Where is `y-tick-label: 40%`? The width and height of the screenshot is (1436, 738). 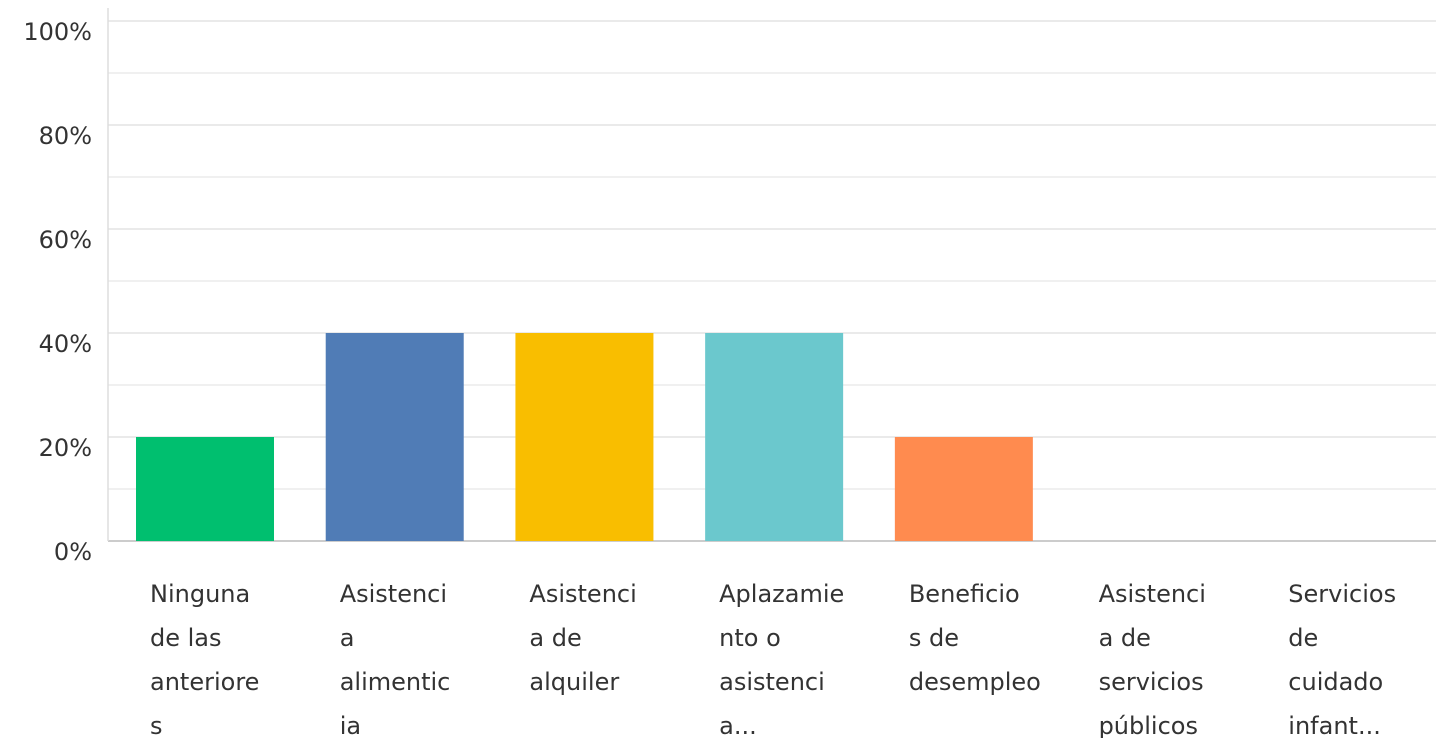 y-tick-label: 40% is located at coordinates (65, 344).